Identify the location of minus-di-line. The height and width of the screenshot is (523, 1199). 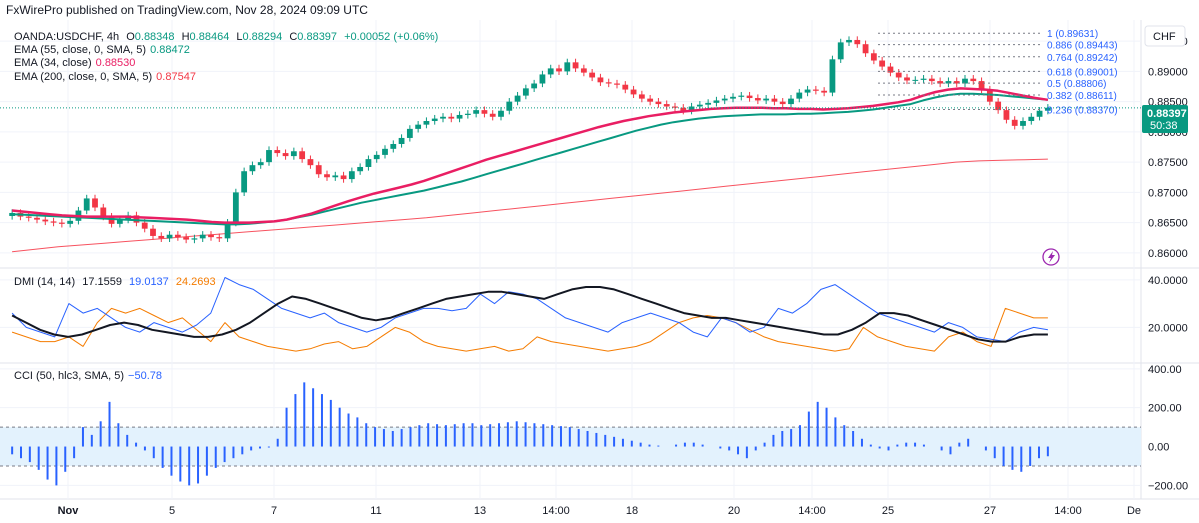
(529, 329).